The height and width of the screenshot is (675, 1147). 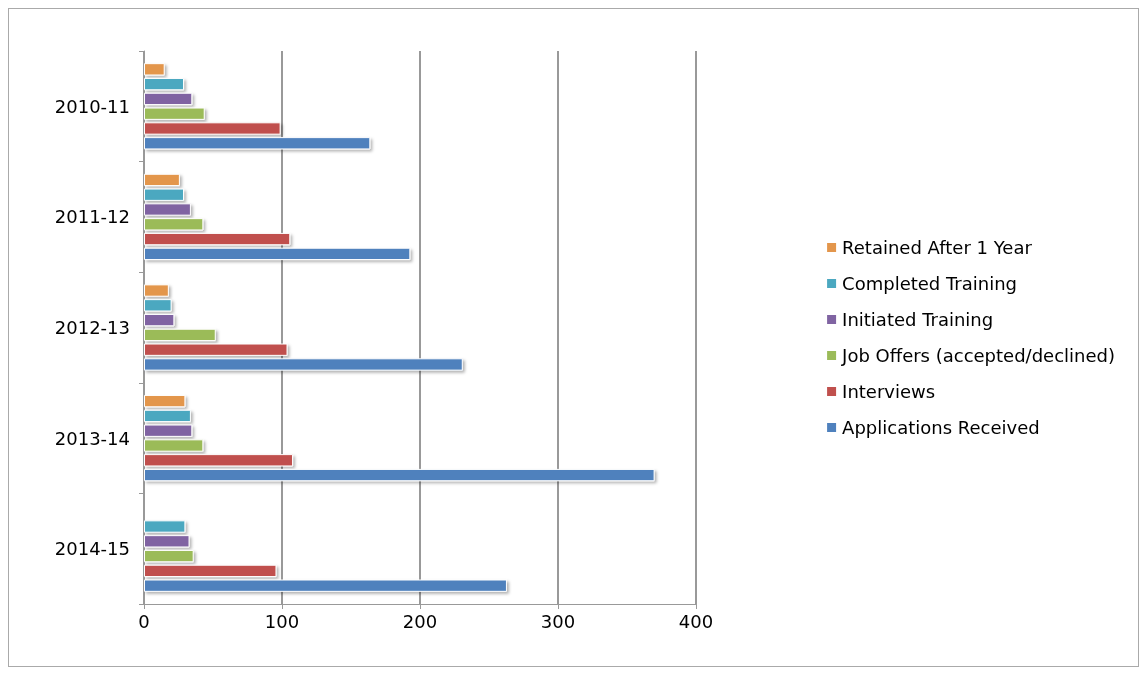 I want to click on y-tick-label: 2012-13, so click(x=92, y=327).